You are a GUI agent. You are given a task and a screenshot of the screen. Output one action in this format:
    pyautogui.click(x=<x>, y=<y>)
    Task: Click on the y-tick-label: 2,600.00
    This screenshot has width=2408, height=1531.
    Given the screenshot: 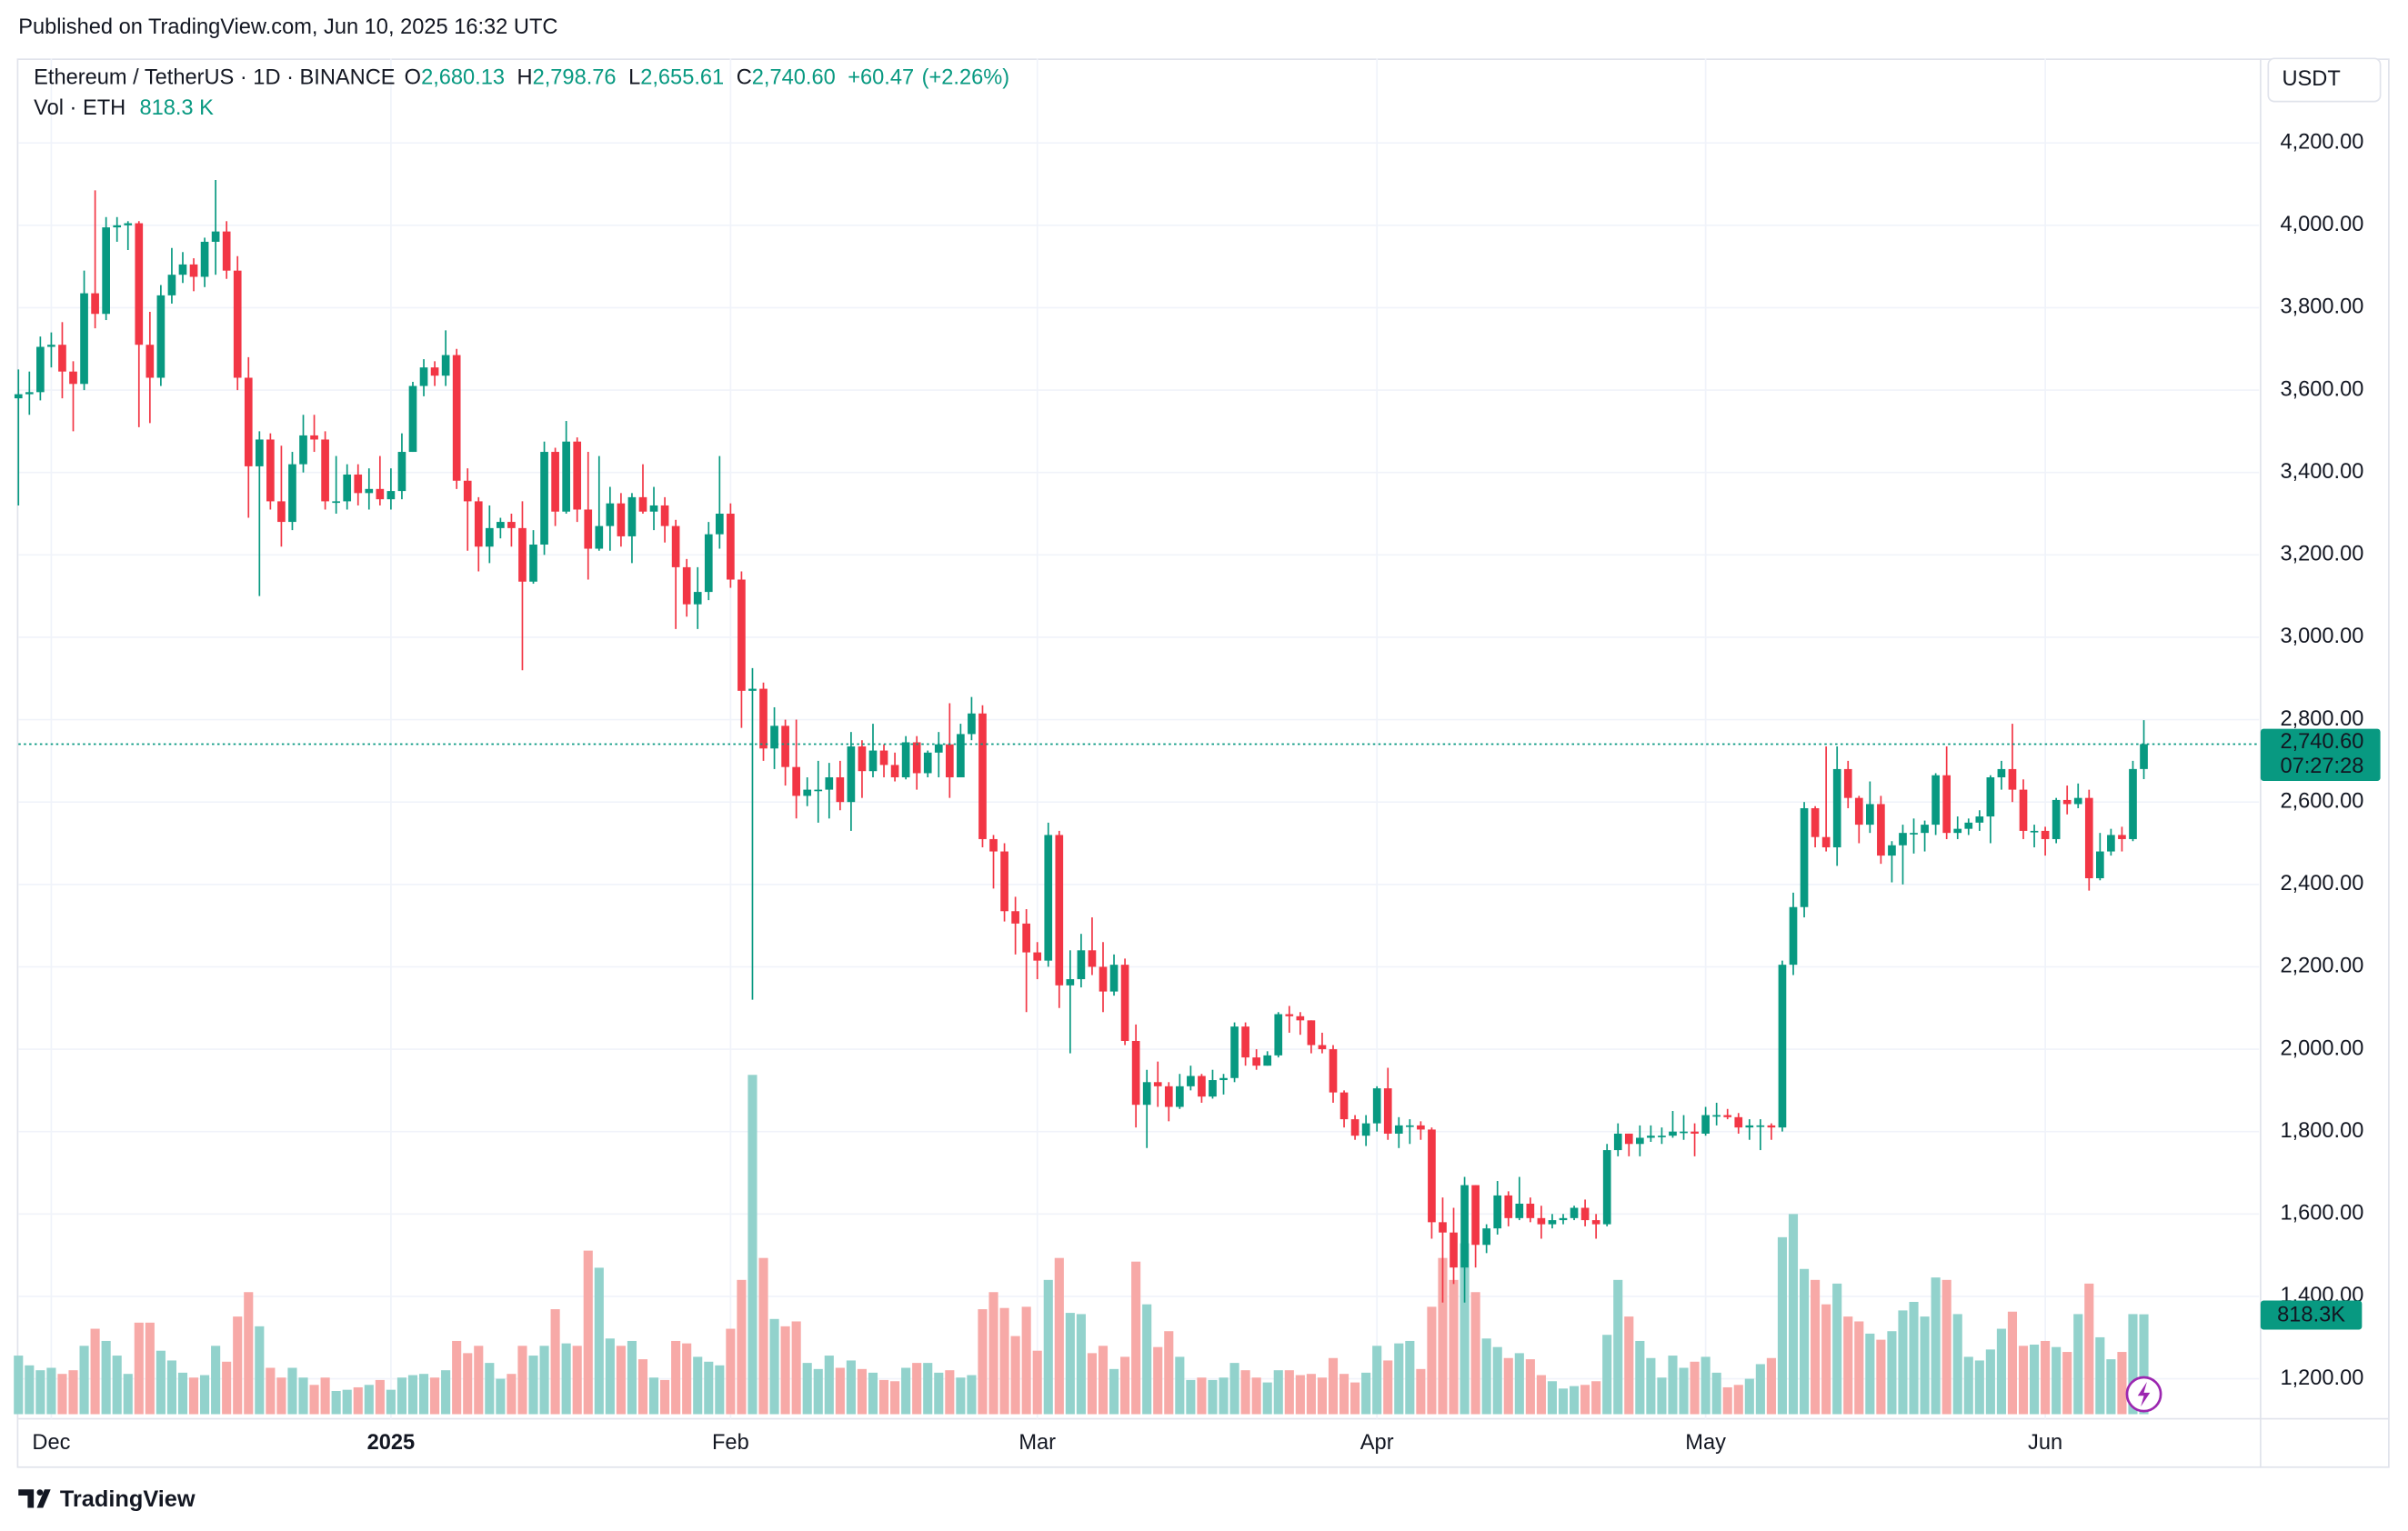 What is the action you would take?
    pyautogui.click(x=2321, y=801)
    